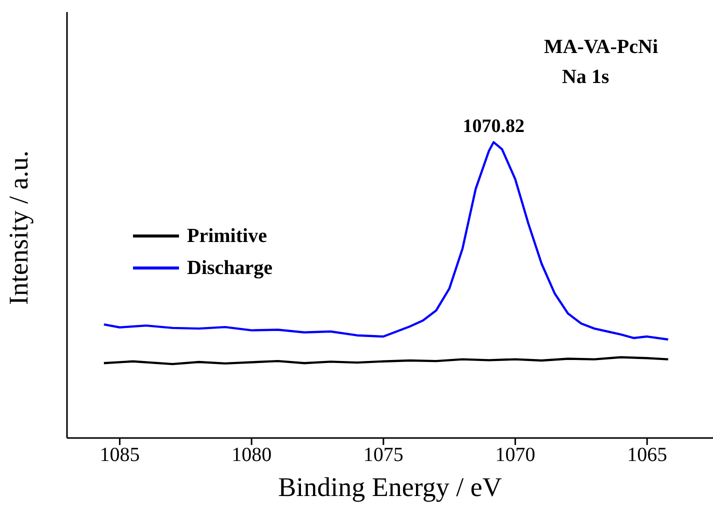 The height and width of the screenshot is (510, 713). What do you see at coordinates (586, 77) in the screenshot?
I see `text: Na 1s` at bounding box center [586, 77].